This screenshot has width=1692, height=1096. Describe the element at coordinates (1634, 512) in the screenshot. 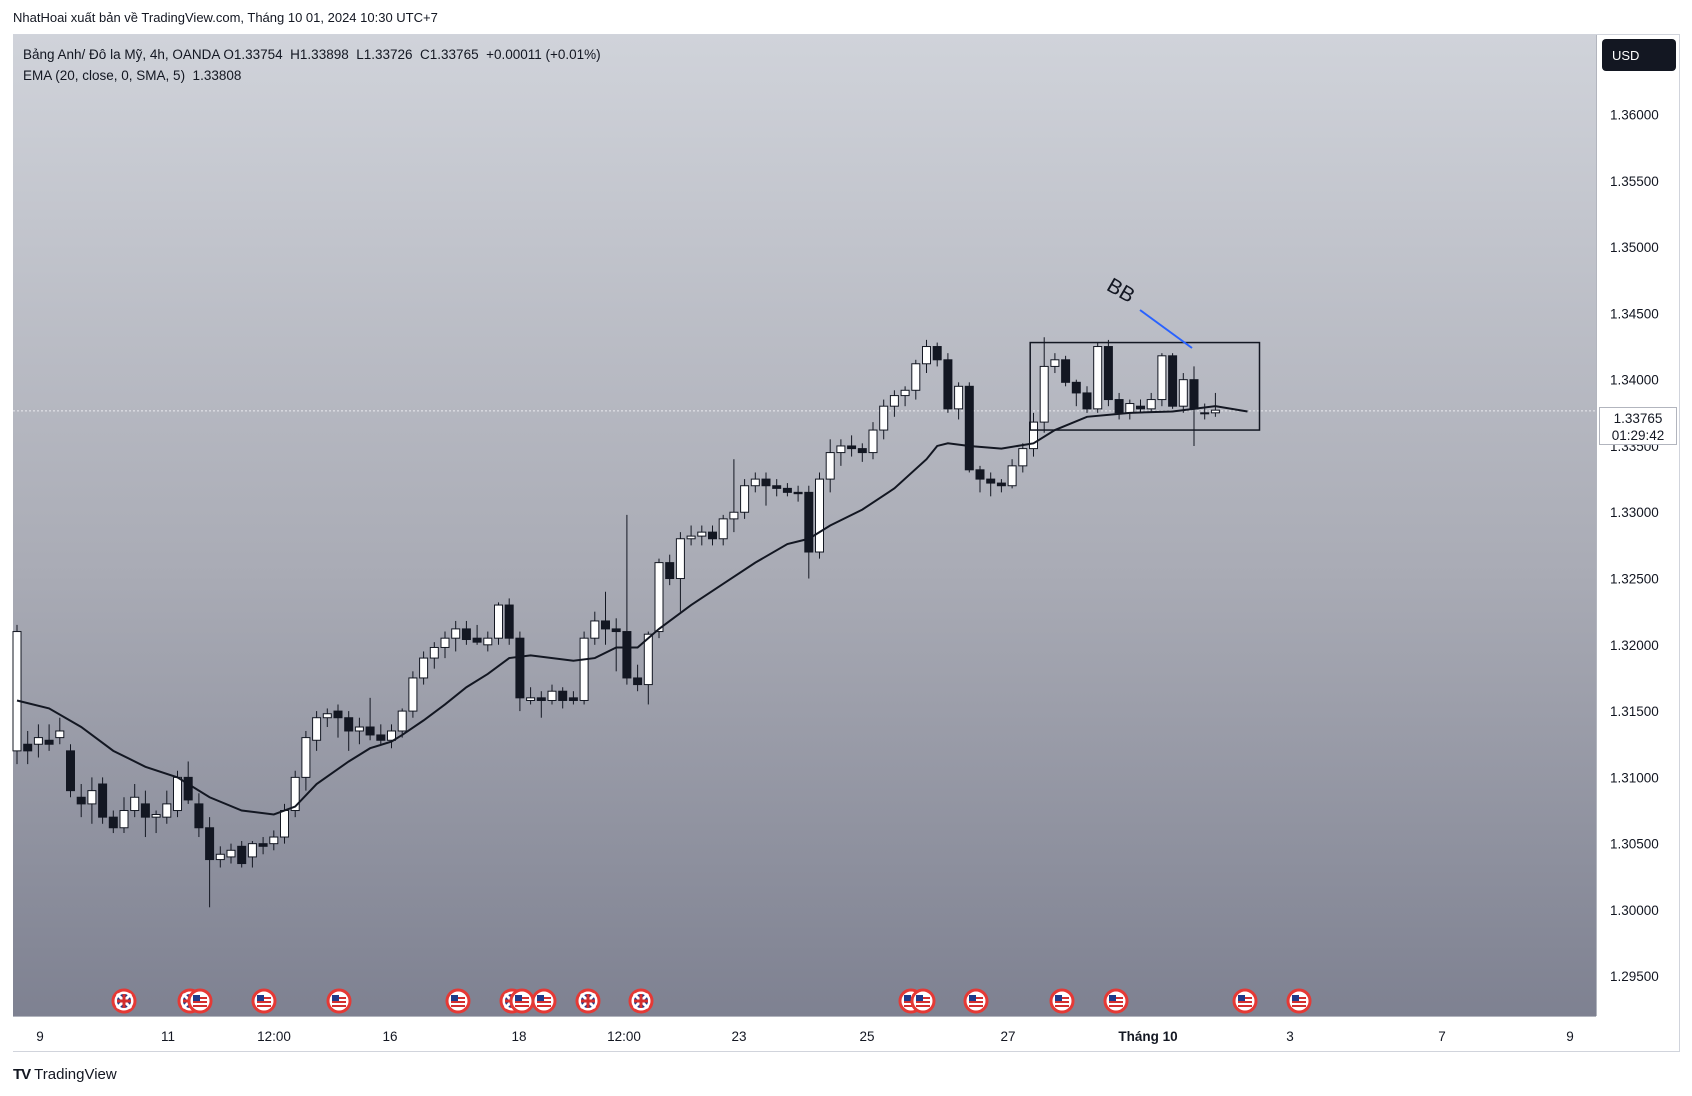

I see `price-tick-label: 1.33000` at that location.